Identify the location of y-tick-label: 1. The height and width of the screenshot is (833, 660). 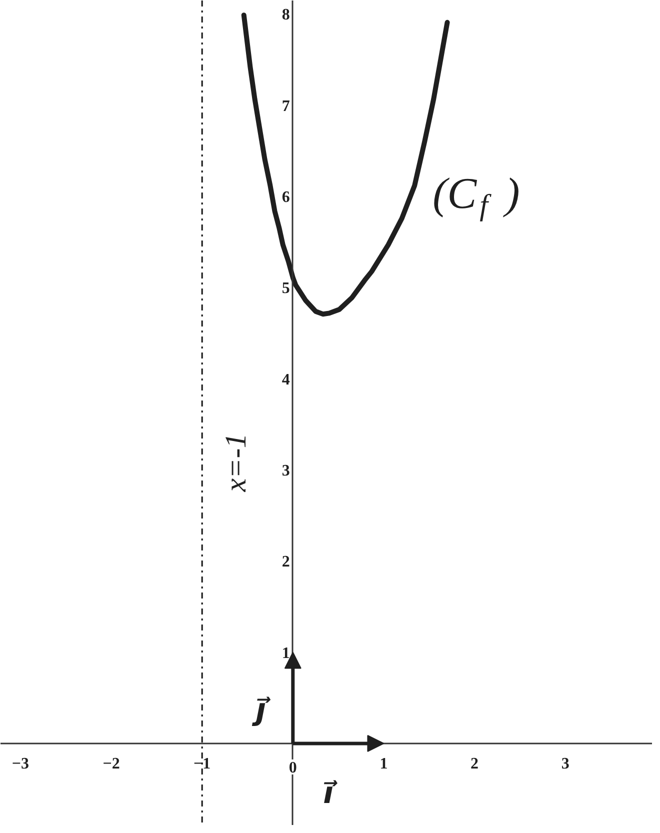
(286, 653).